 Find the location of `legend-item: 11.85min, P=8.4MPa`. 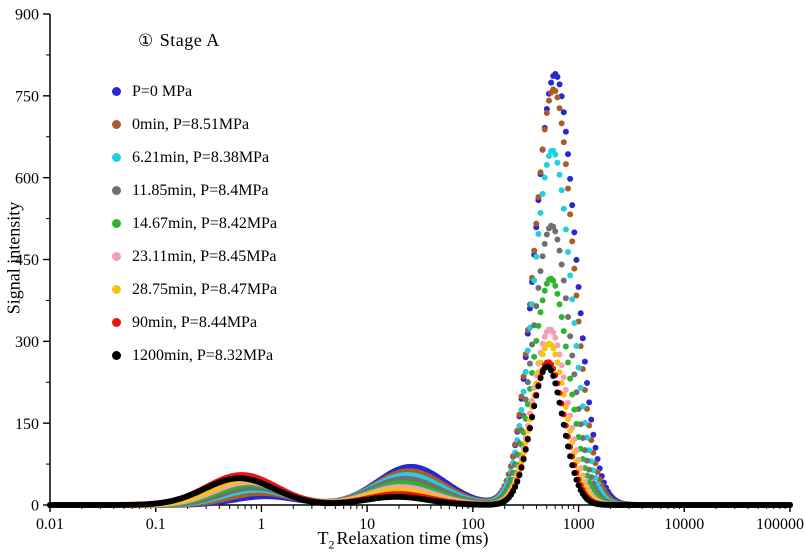

legend-item: 11.85min, P=8.4MPa is located at coordinates (194, 190).